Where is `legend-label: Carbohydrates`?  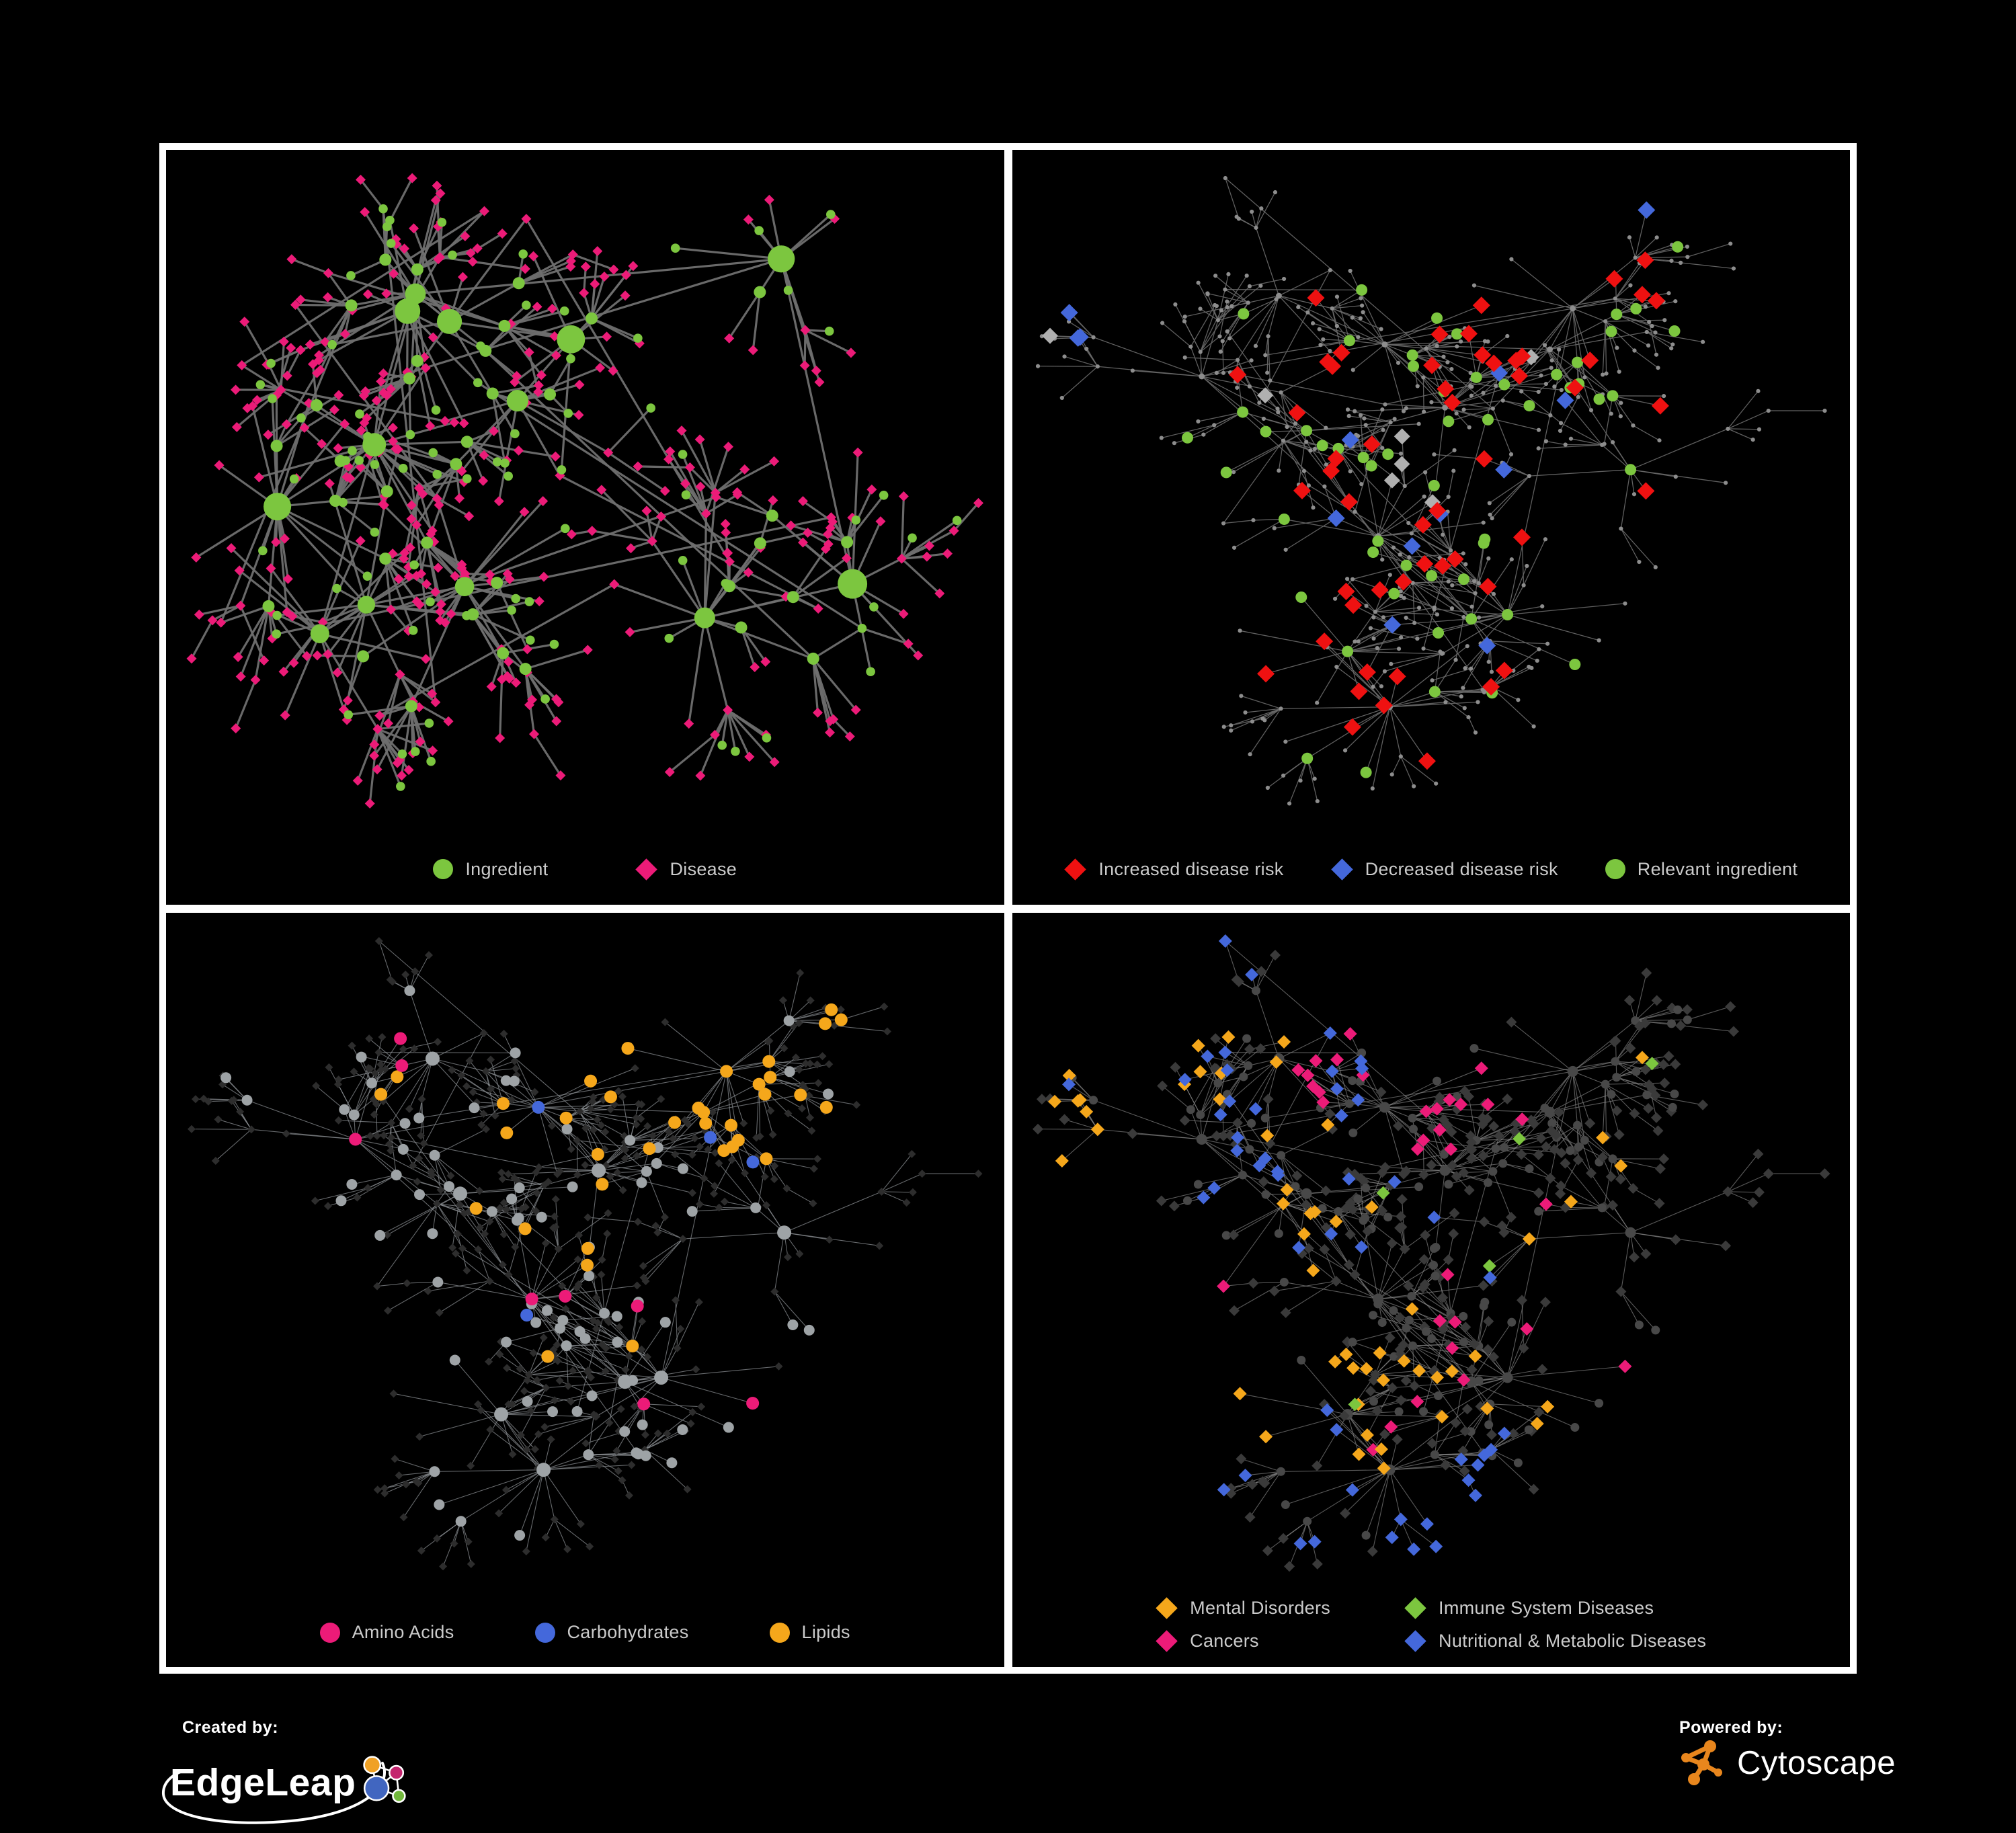 legend-label: Carbohydrates is located at coordinates (628, 1632).